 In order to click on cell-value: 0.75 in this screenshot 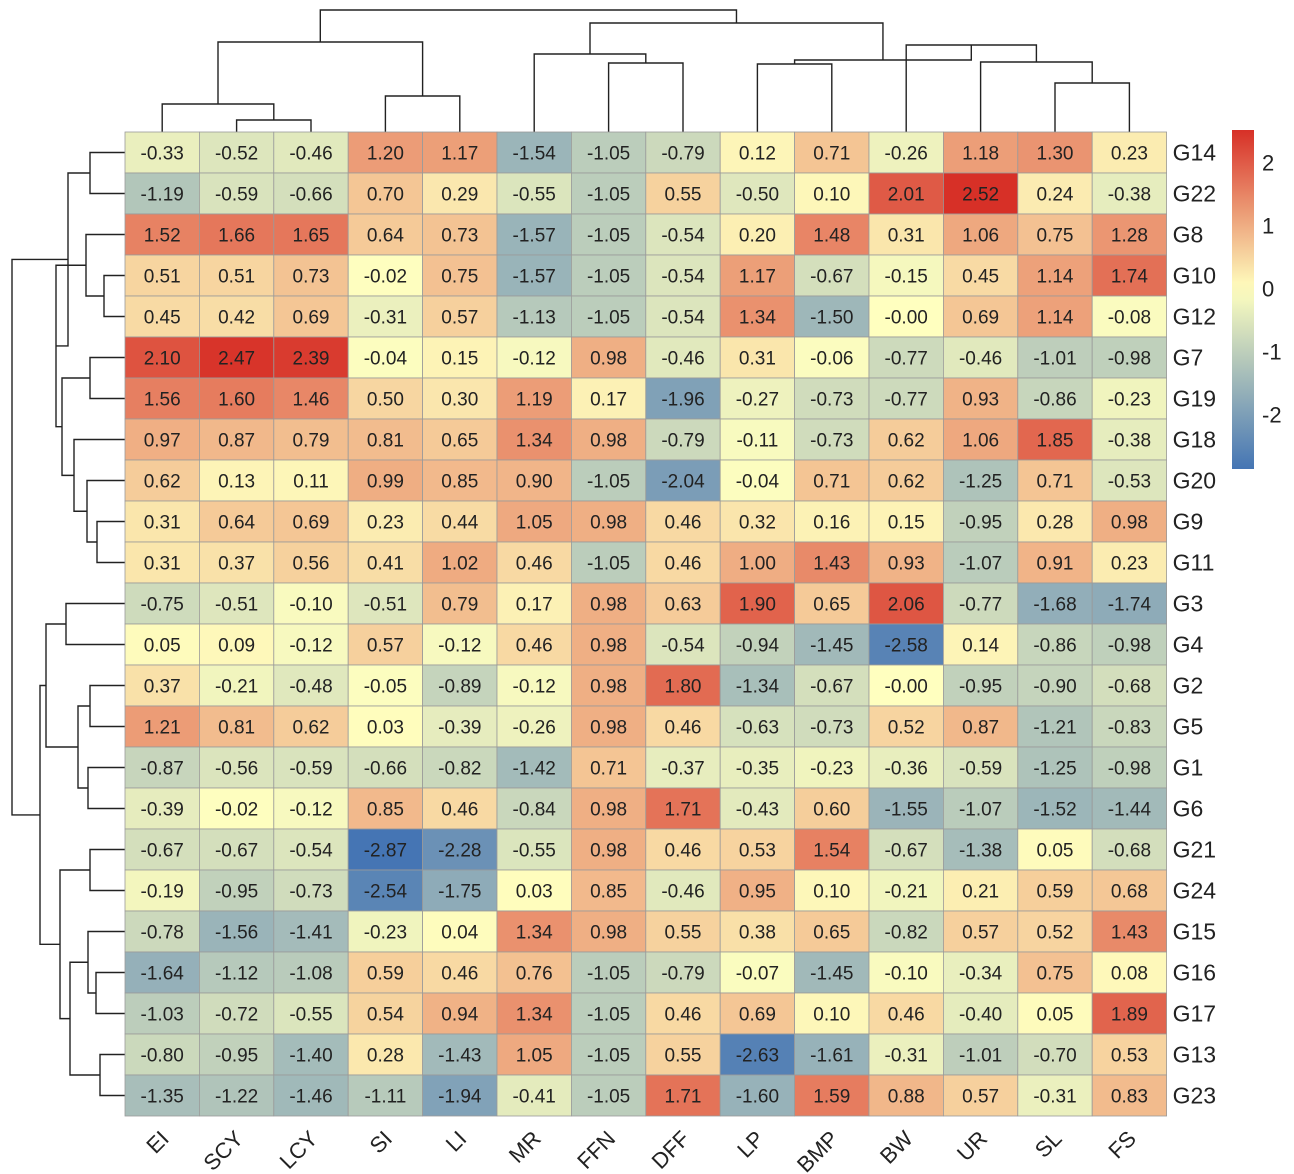, I will do `click(459, 277)`.